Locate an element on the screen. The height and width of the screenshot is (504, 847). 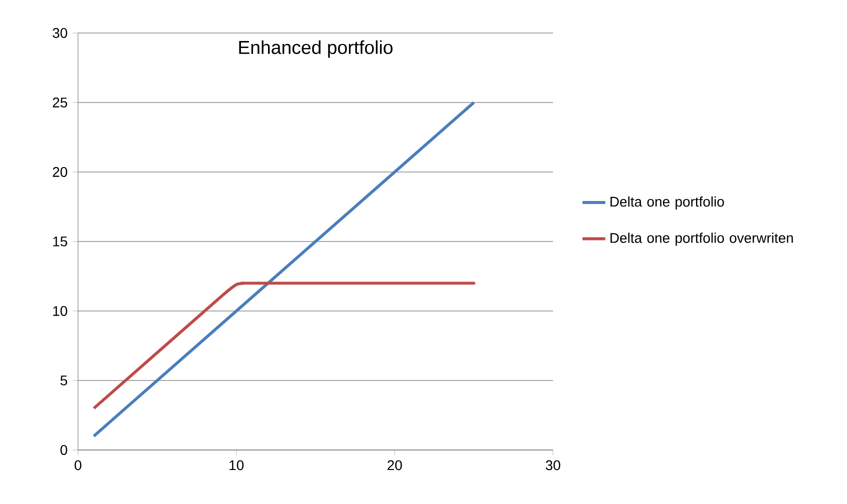
legend-label: Delta one portfolio is located at coordinates (667, 203).